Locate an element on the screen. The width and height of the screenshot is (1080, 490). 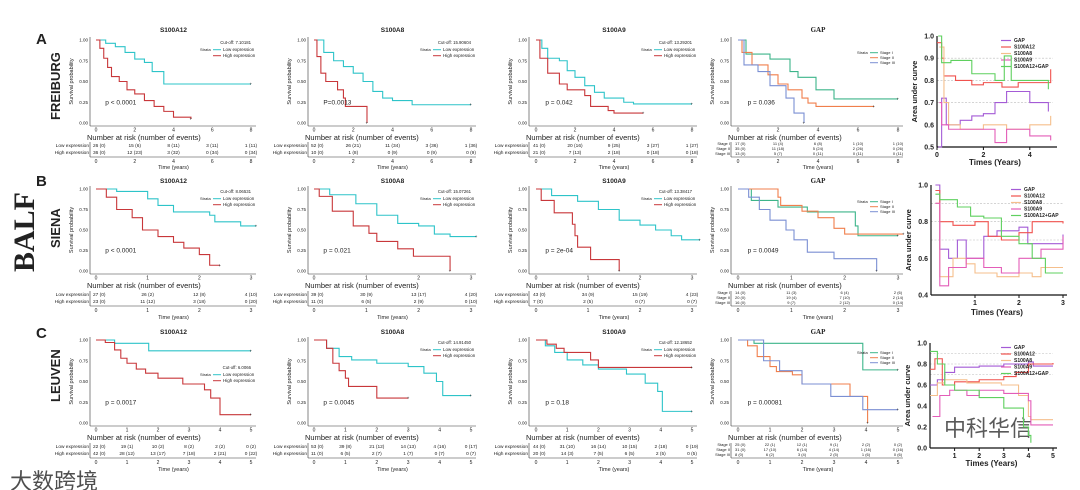
x-tick-label: 8 is located at coordinates (471, 131).